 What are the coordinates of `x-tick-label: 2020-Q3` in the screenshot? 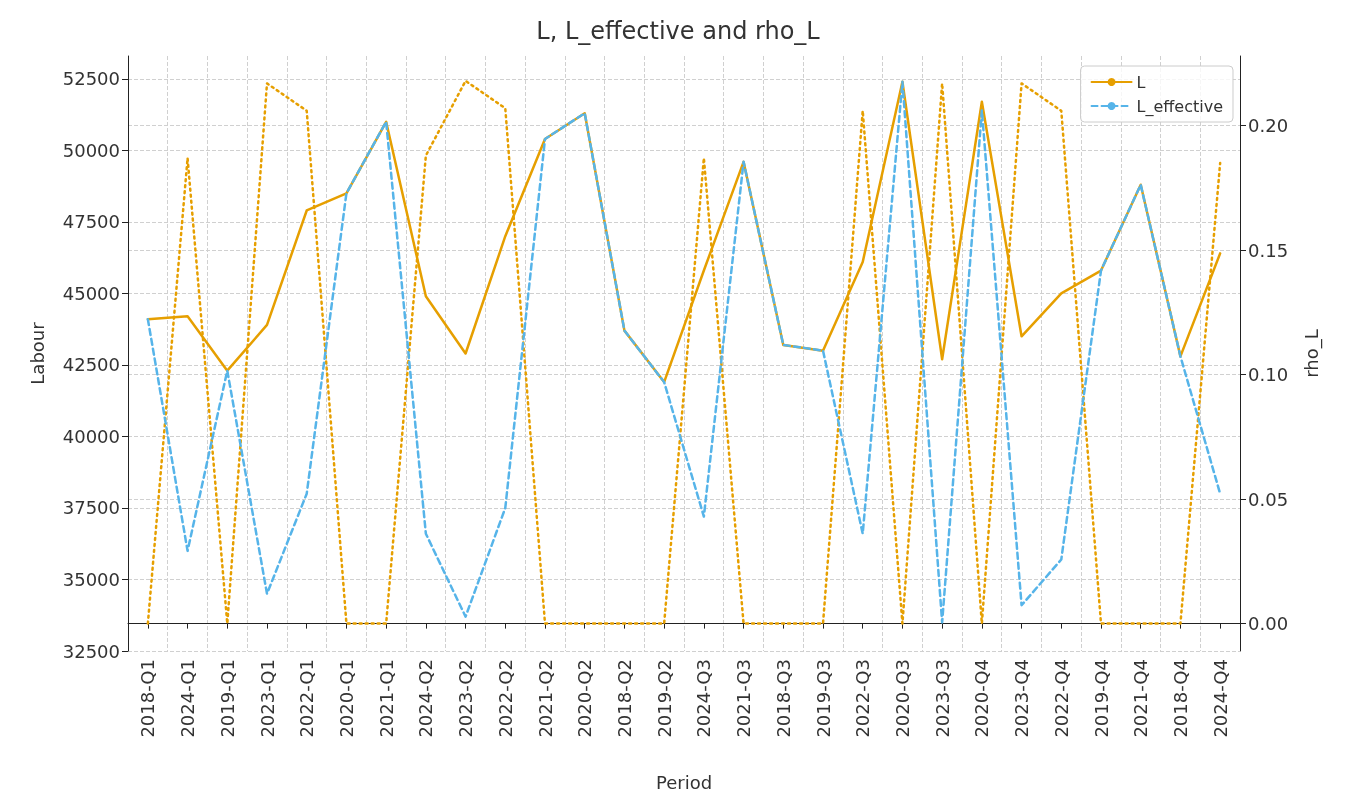 It's located at (902, 698).